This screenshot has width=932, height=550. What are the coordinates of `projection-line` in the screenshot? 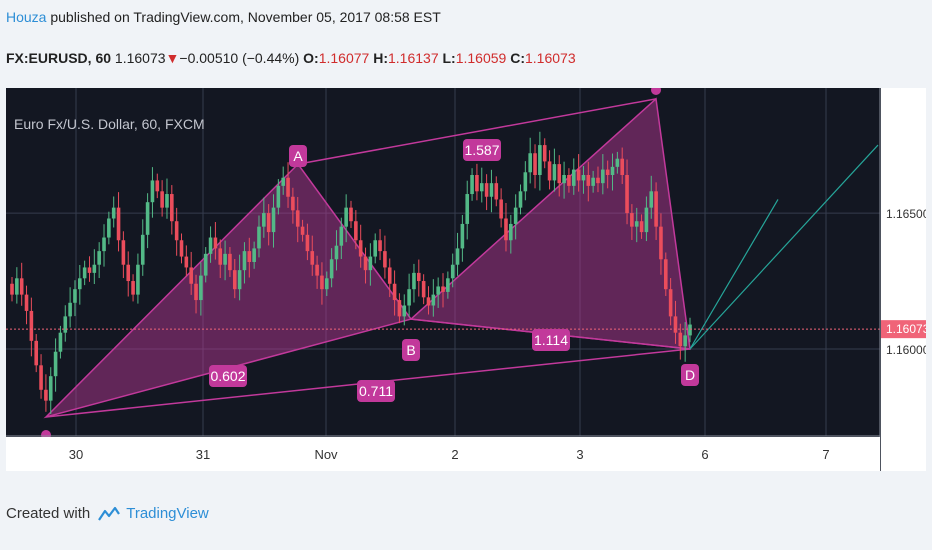 It's located at (784, 247).